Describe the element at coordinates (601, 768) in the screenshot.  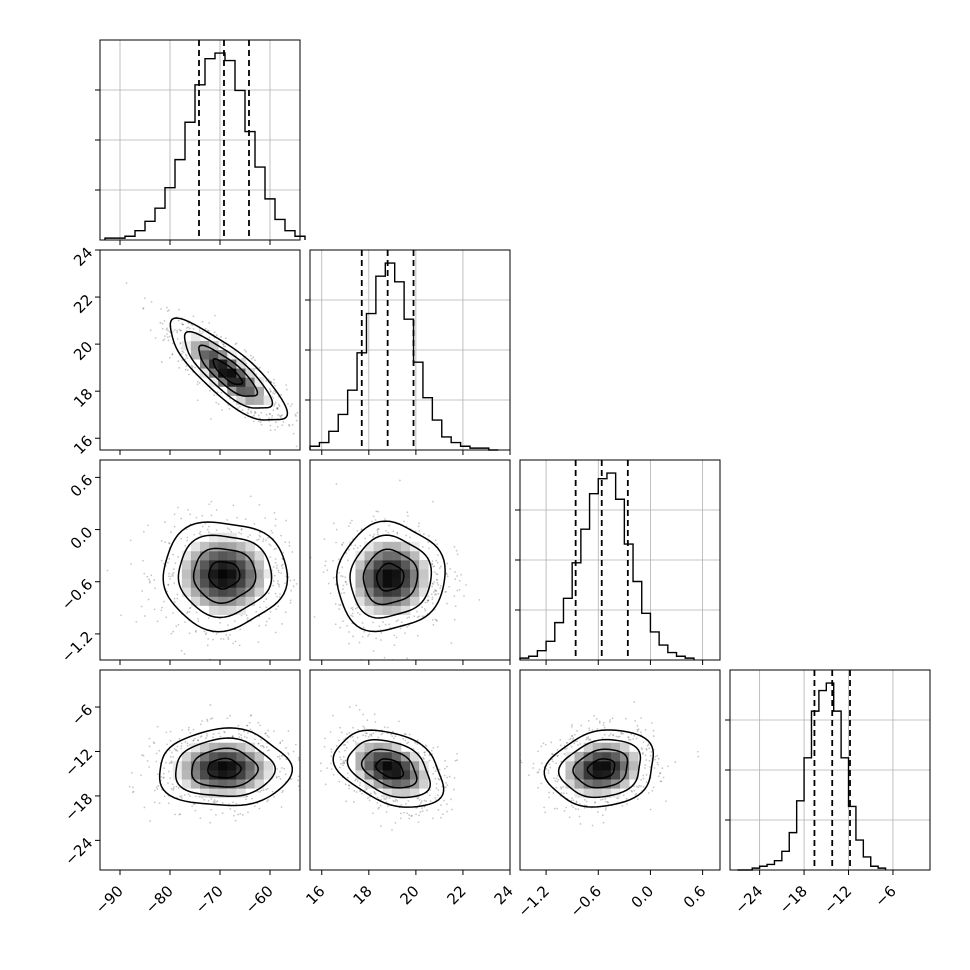
I see `contour-line` at that location.